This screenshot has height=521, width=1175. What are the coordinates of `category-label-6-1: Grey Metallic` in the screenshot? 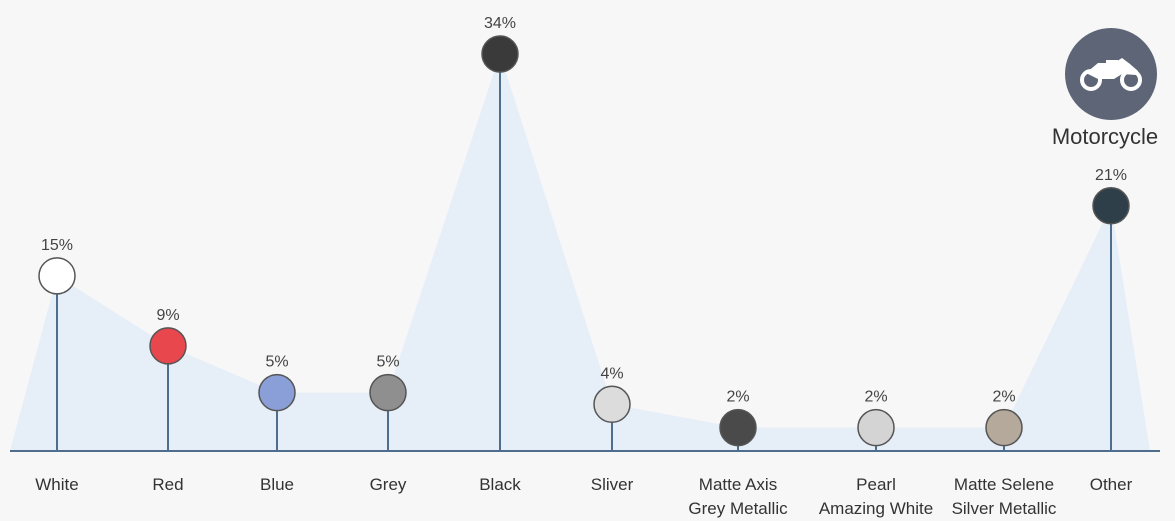 It's located at (738, 508).